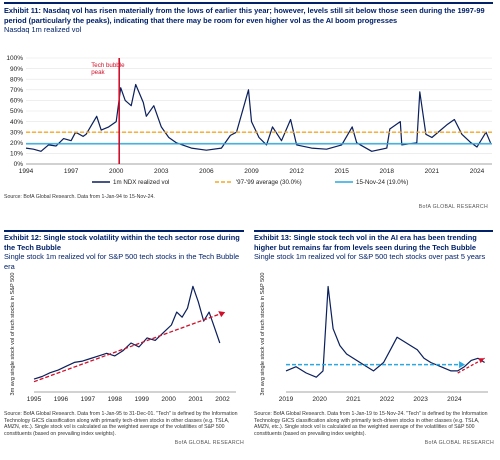 This screenshot has width=500, height=460. Describe the element at coordinates (251, 171) in the screenshot. I see `x-tick-label: 2009` at that location.